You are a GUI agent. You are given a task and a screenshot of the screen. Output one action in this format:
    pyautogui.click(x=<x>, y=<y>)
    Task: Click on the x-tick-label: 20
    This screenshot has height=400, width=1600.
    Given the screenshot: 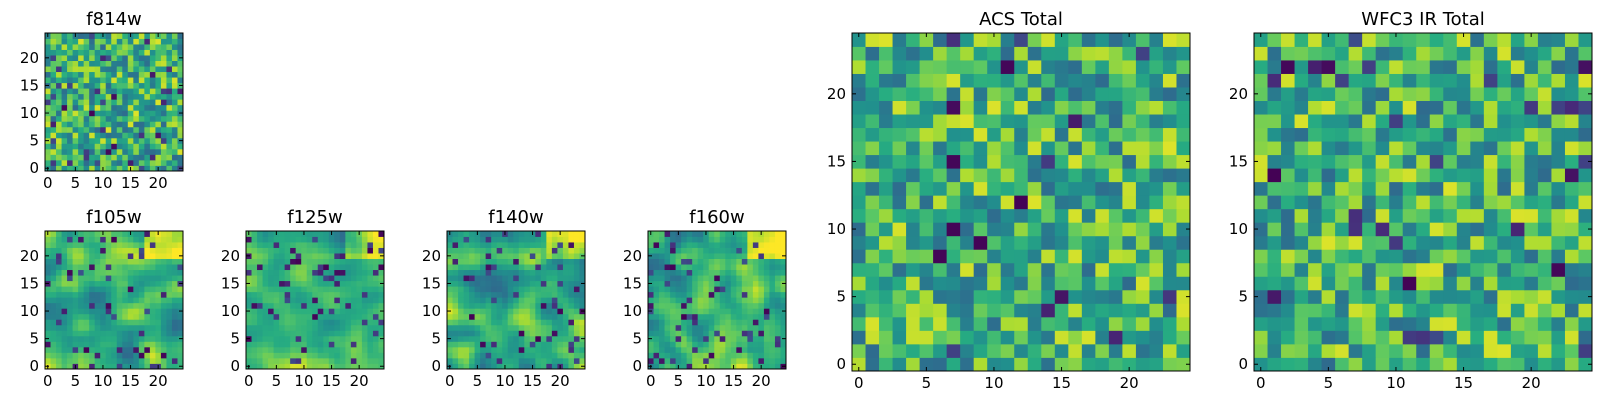 What is the action you would take?
    pyautogui.click(x=761, y=381)
    